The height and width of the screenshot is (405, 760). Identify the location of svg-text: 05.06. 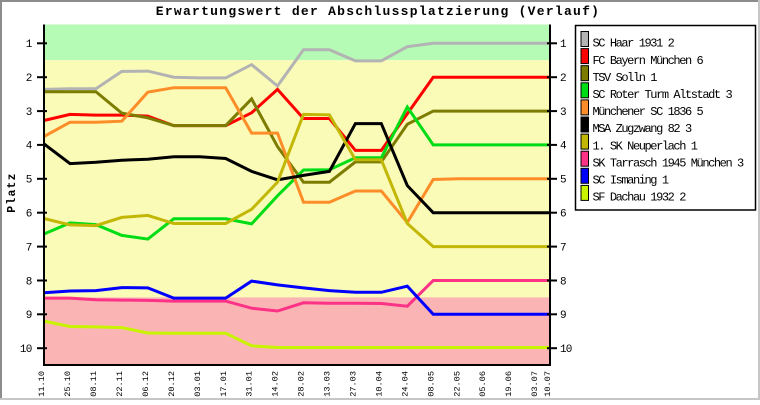
(483, 384).